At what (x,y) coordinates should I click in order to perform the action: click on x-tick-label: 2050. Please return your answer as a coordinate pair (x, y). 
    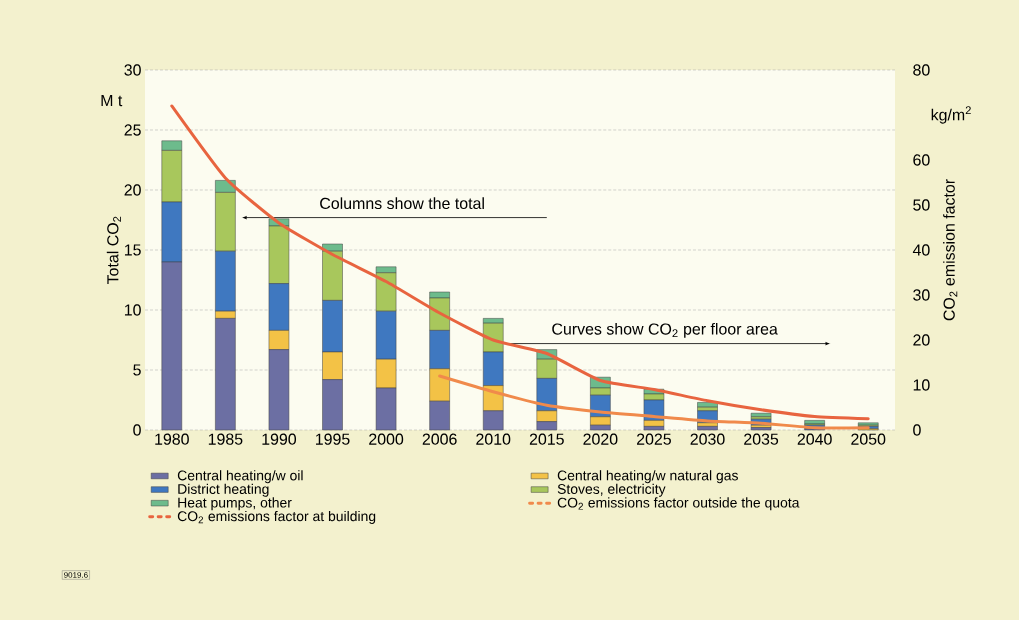
    Looking at the image, I should click on (868, 439).